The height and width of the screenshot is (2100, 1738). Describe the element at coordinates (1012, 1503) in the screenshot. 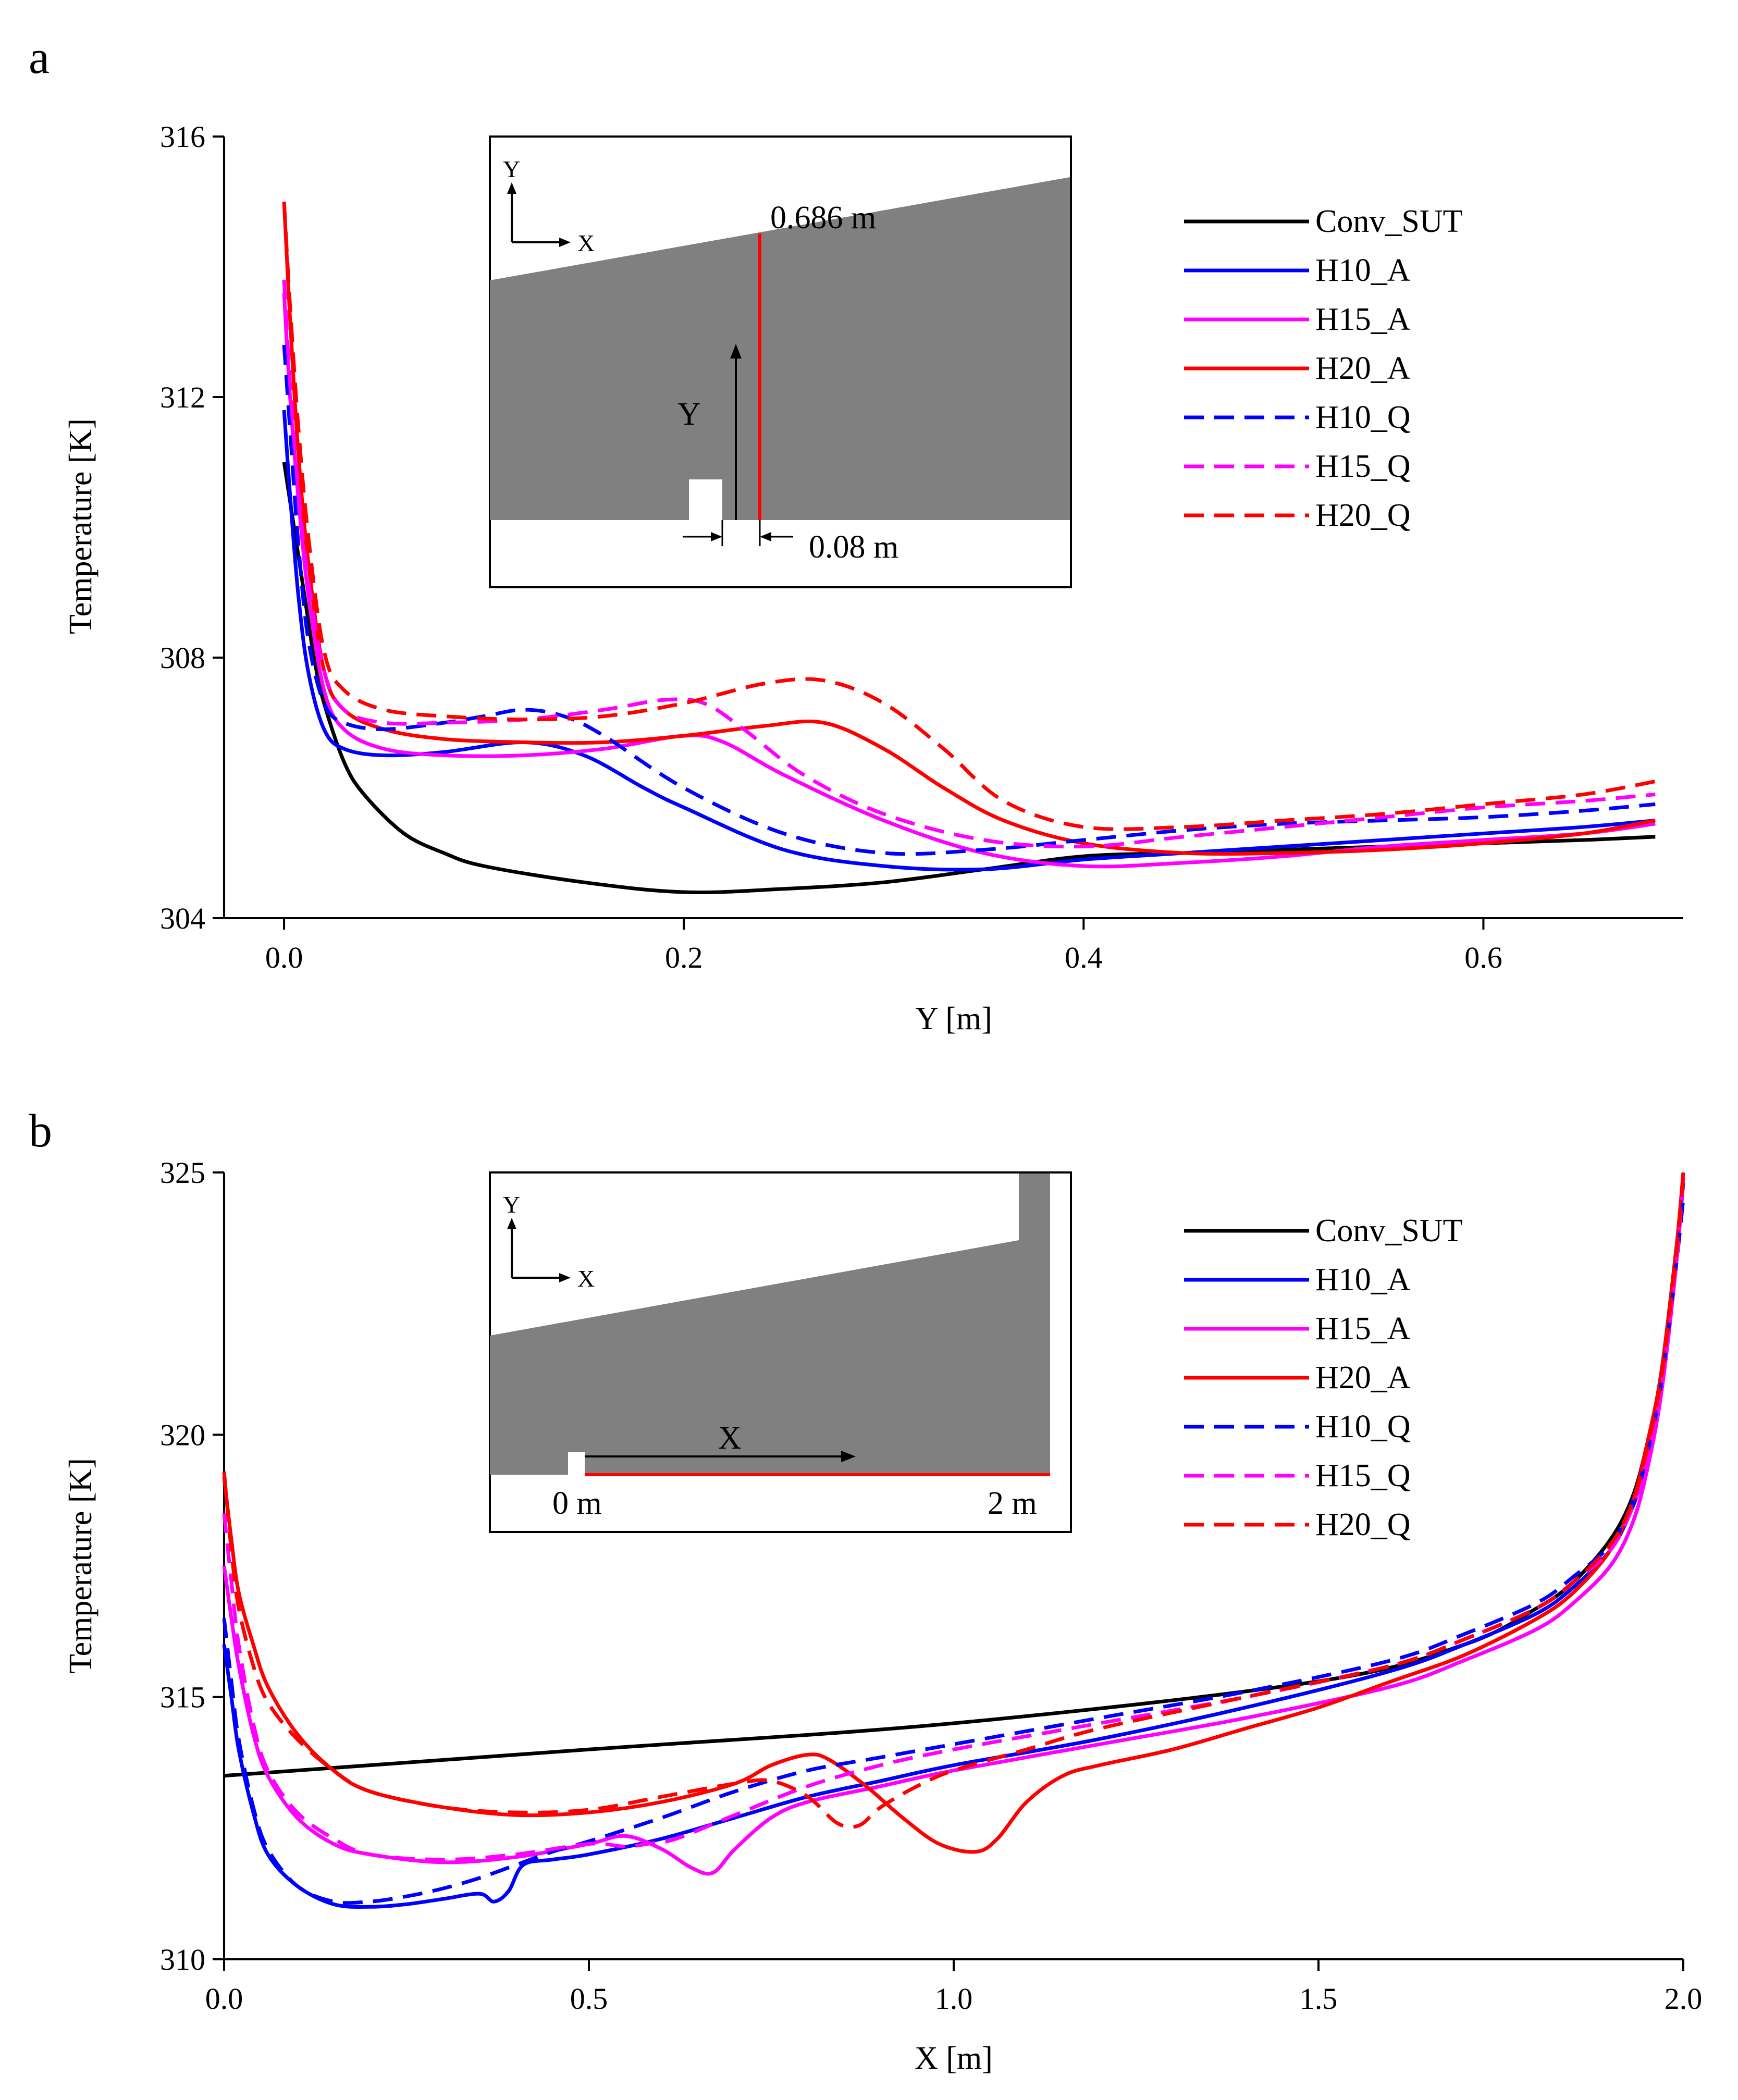

I see `inset-label-end: 2 m` at that location.